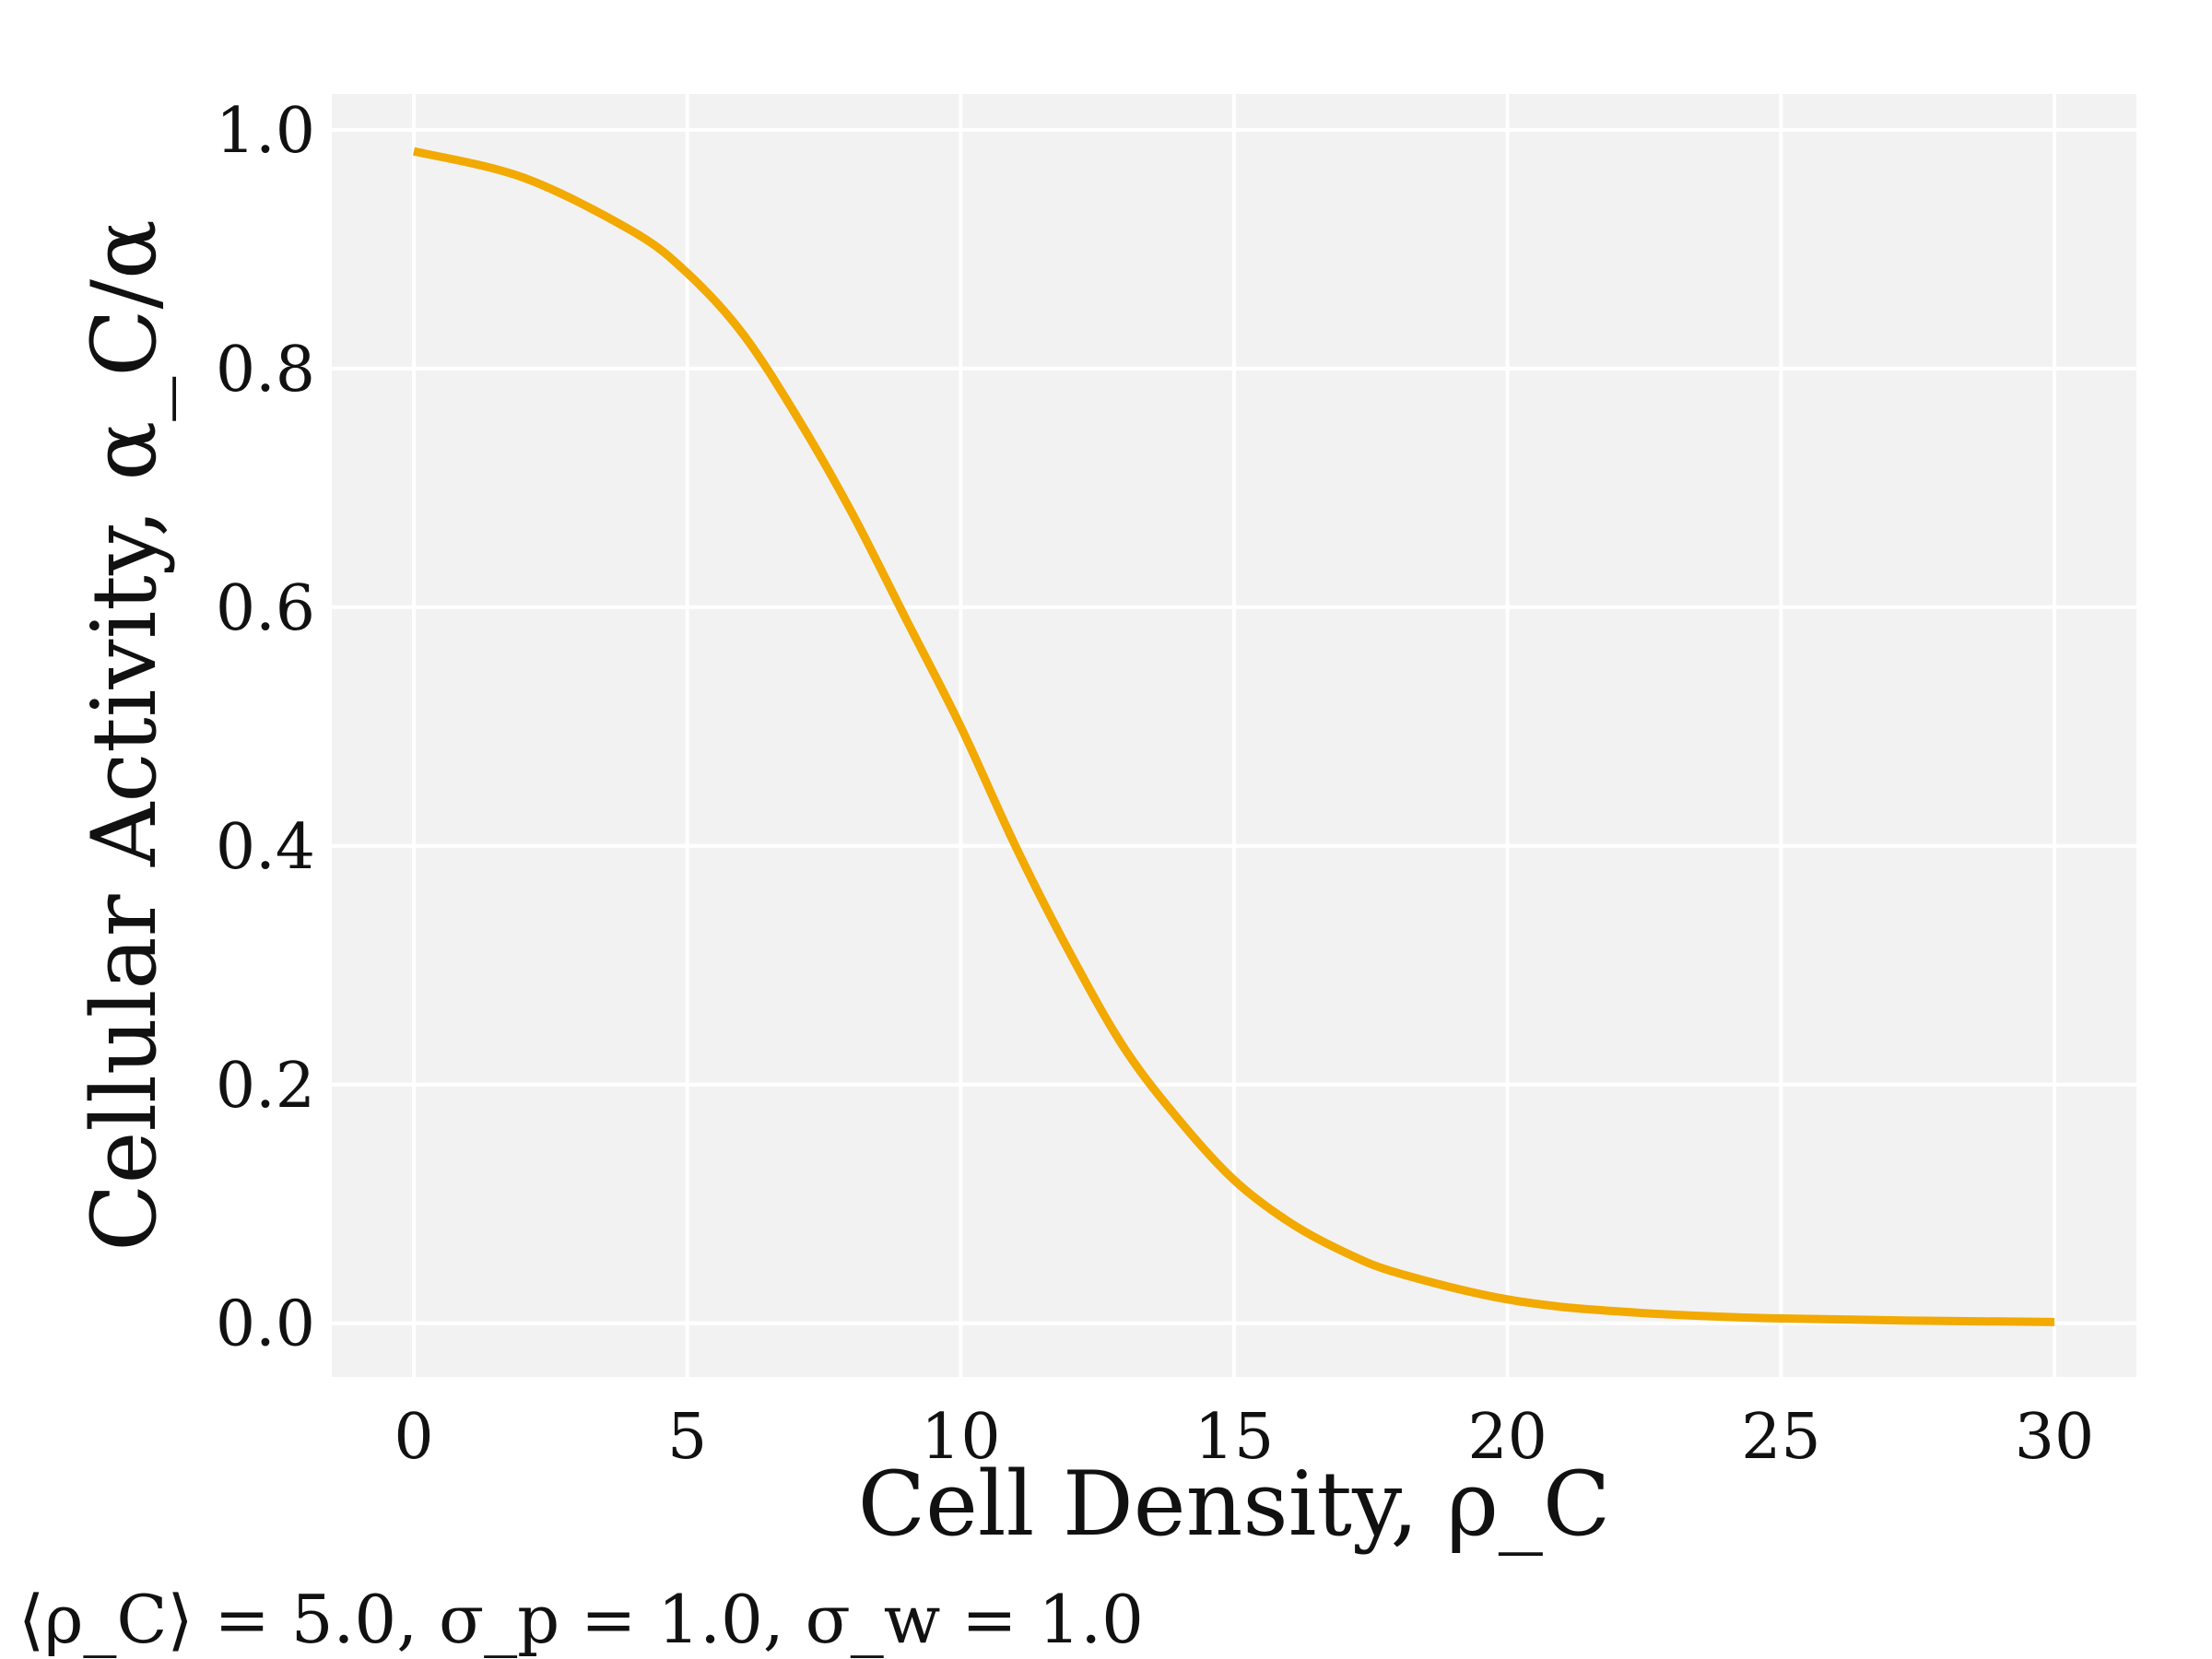 The height and width of the screenshot is (1659, 2212). What do you see at coordinates (265, 1086) in the screenshot?
I see `y-tick-label: 0.2` at bounding box center [265, 1086].